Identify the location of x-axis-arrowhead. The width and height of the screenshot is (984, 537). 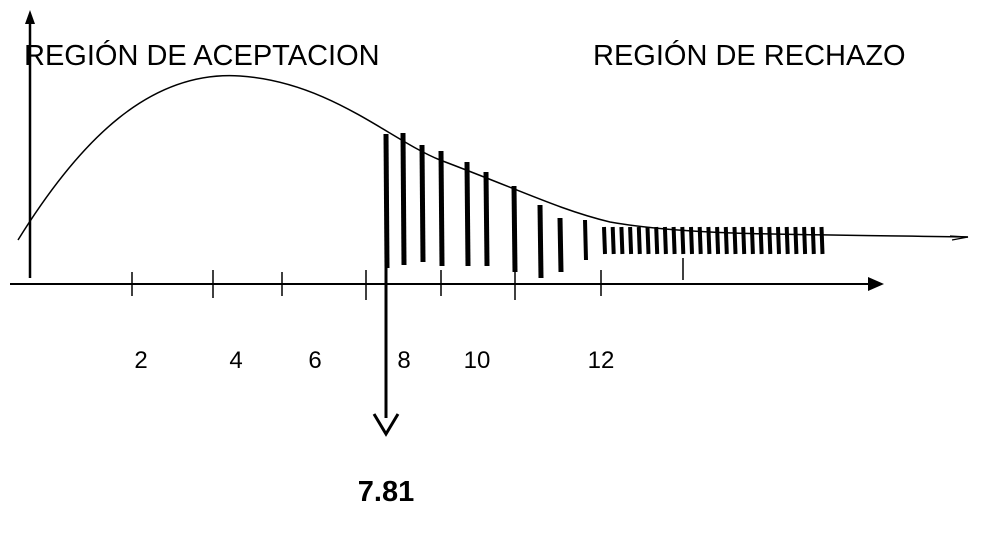
(876, 284).